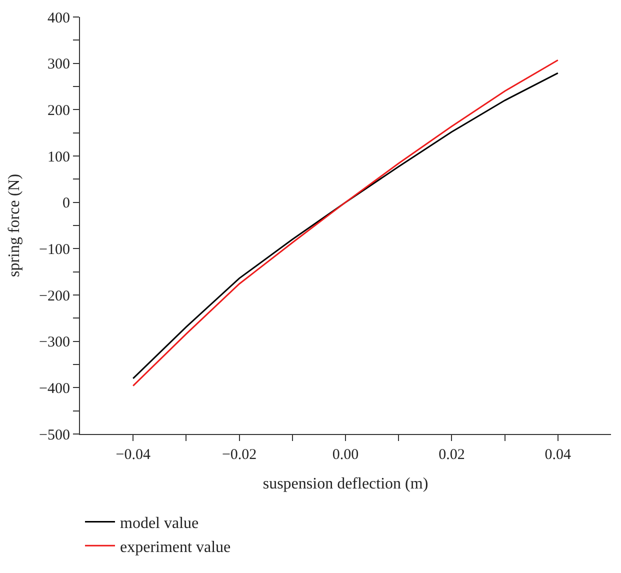 This screenshot has width=621, height=573. What do you see at coordinates (54, 342) in the screenshot?
I see `y-tick-label: −300` at bounding box center [54, 342].